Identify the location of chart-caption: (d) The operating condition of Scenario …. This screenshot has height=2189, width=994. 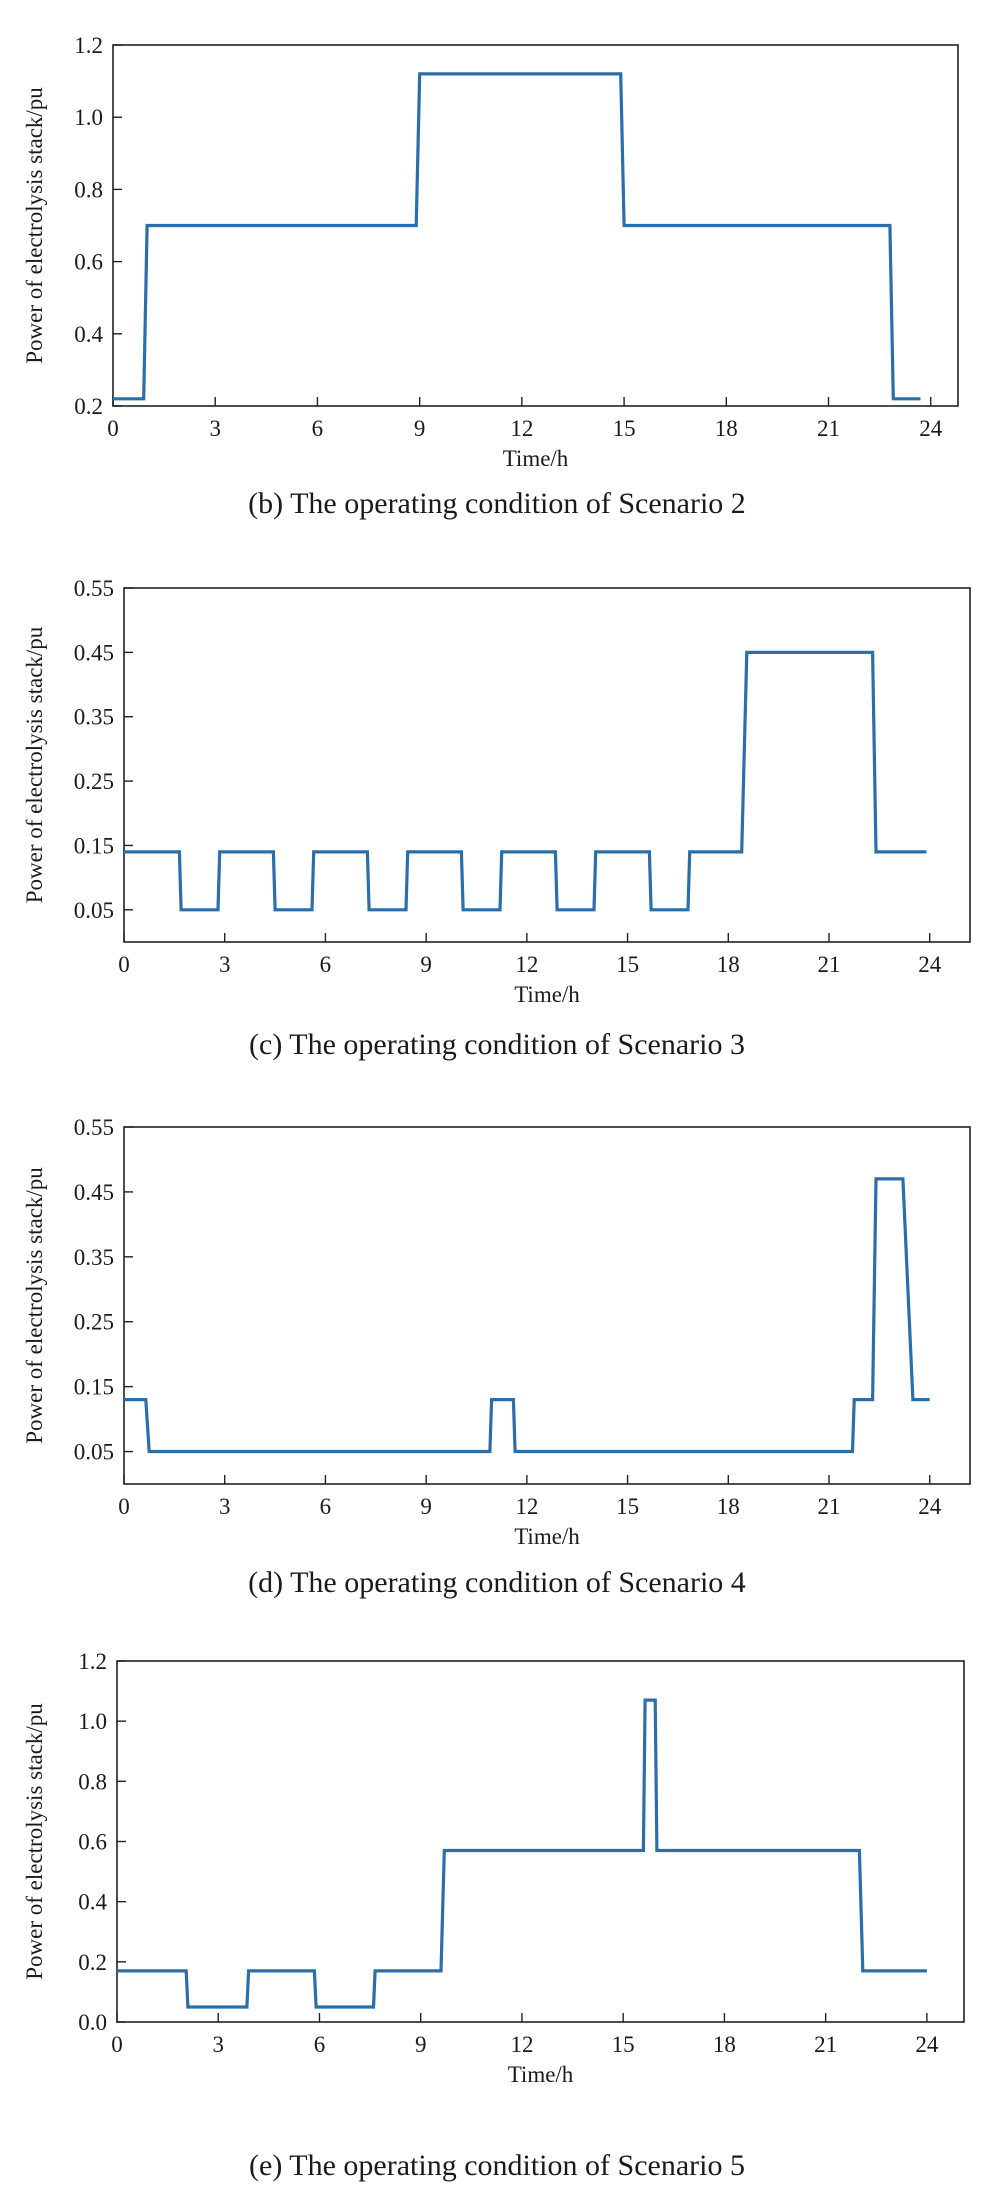
(497, 1582).